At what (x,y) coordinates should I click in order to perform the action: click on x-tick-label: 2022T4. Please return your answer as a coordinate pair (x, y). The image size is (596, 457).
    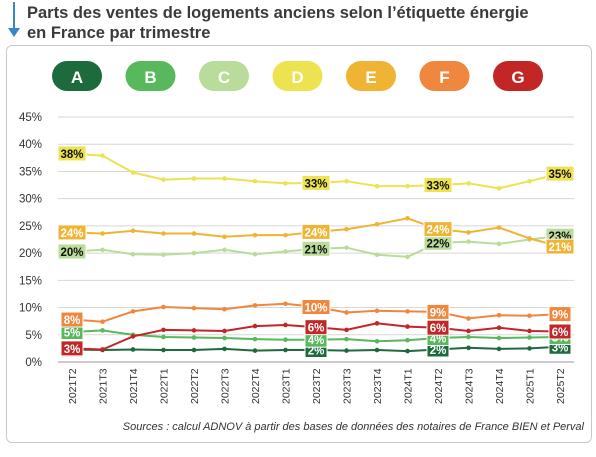
    Looking at the image, I should click on (256, 386).